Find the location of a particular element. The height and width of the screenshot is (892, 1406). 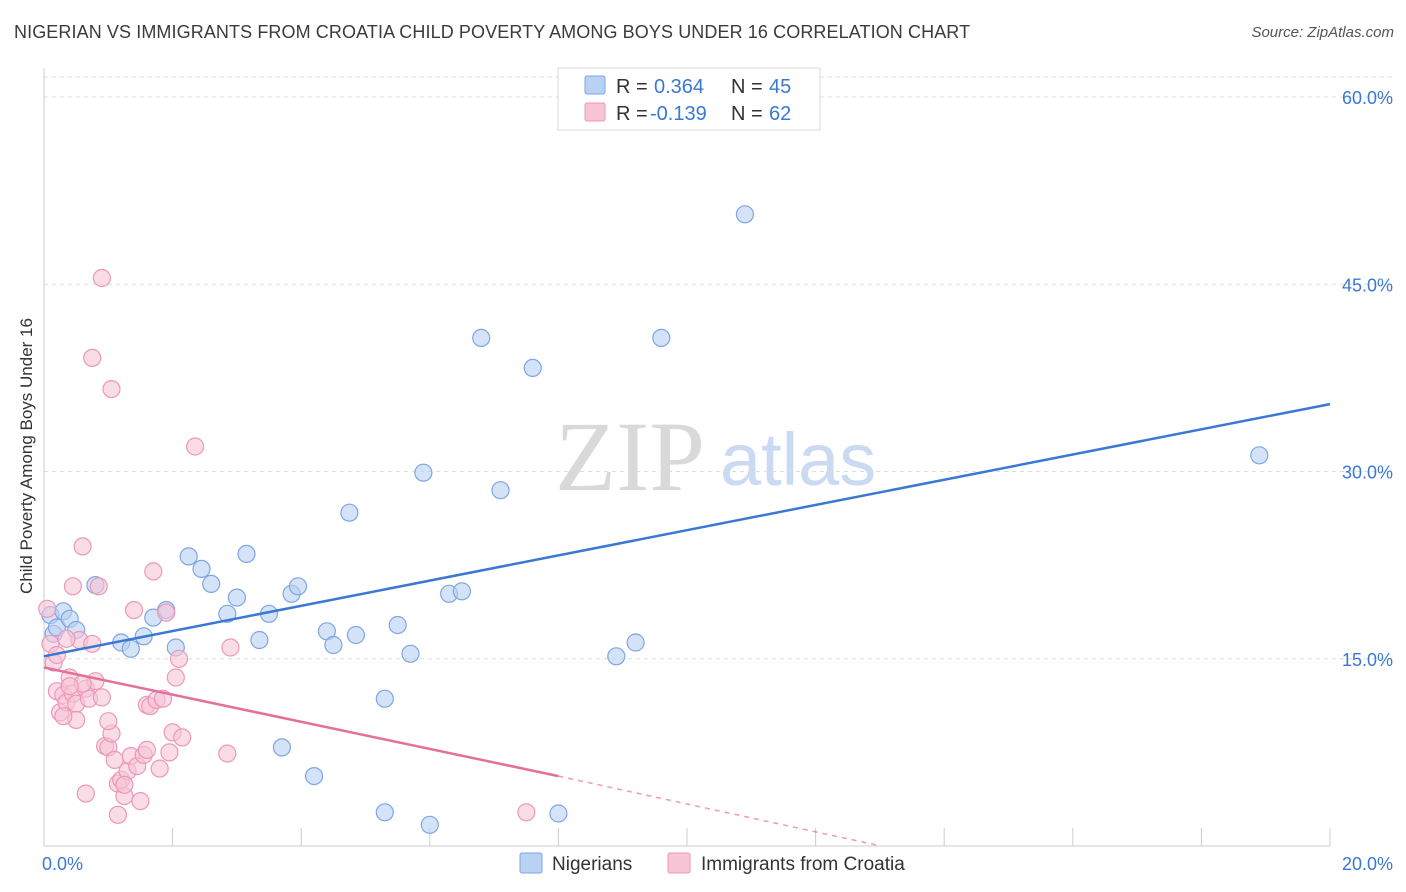

legend-r-label-pink: R = is located at coordinates (632, 114).